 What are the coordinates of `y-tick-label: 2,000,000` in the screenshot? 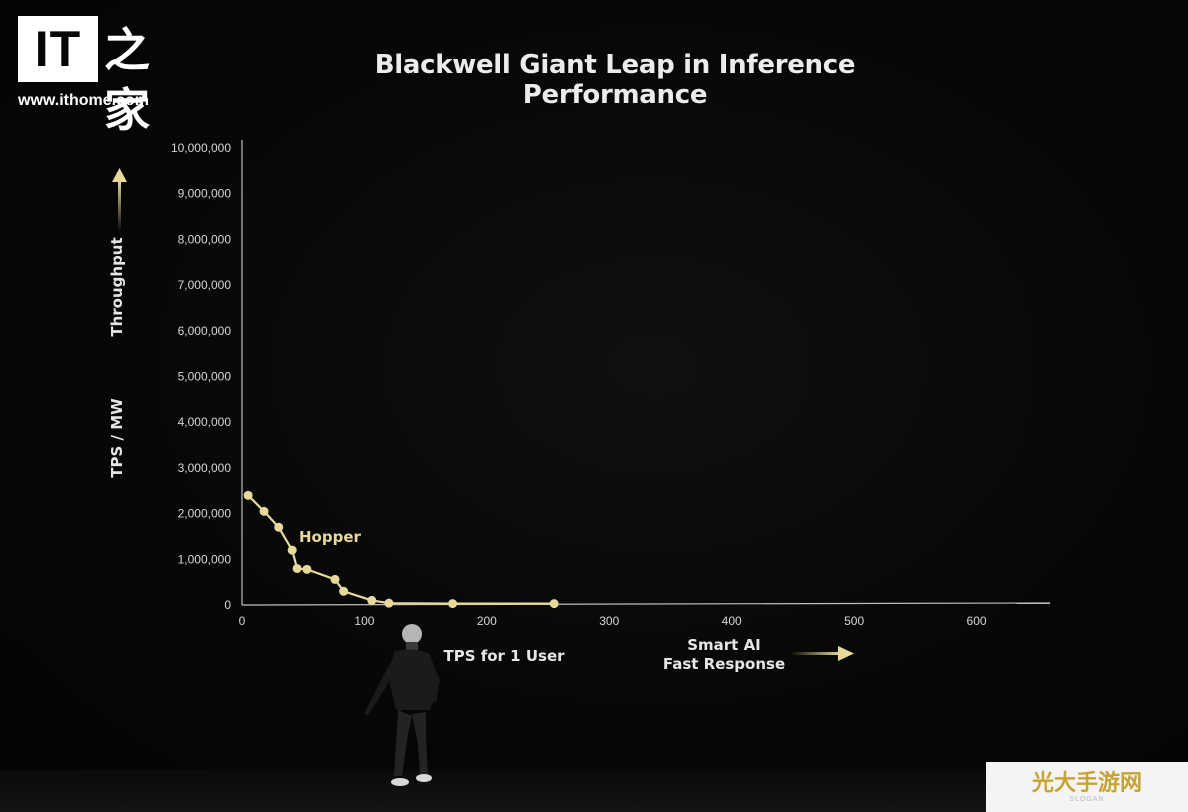 It's located at (205, 514).